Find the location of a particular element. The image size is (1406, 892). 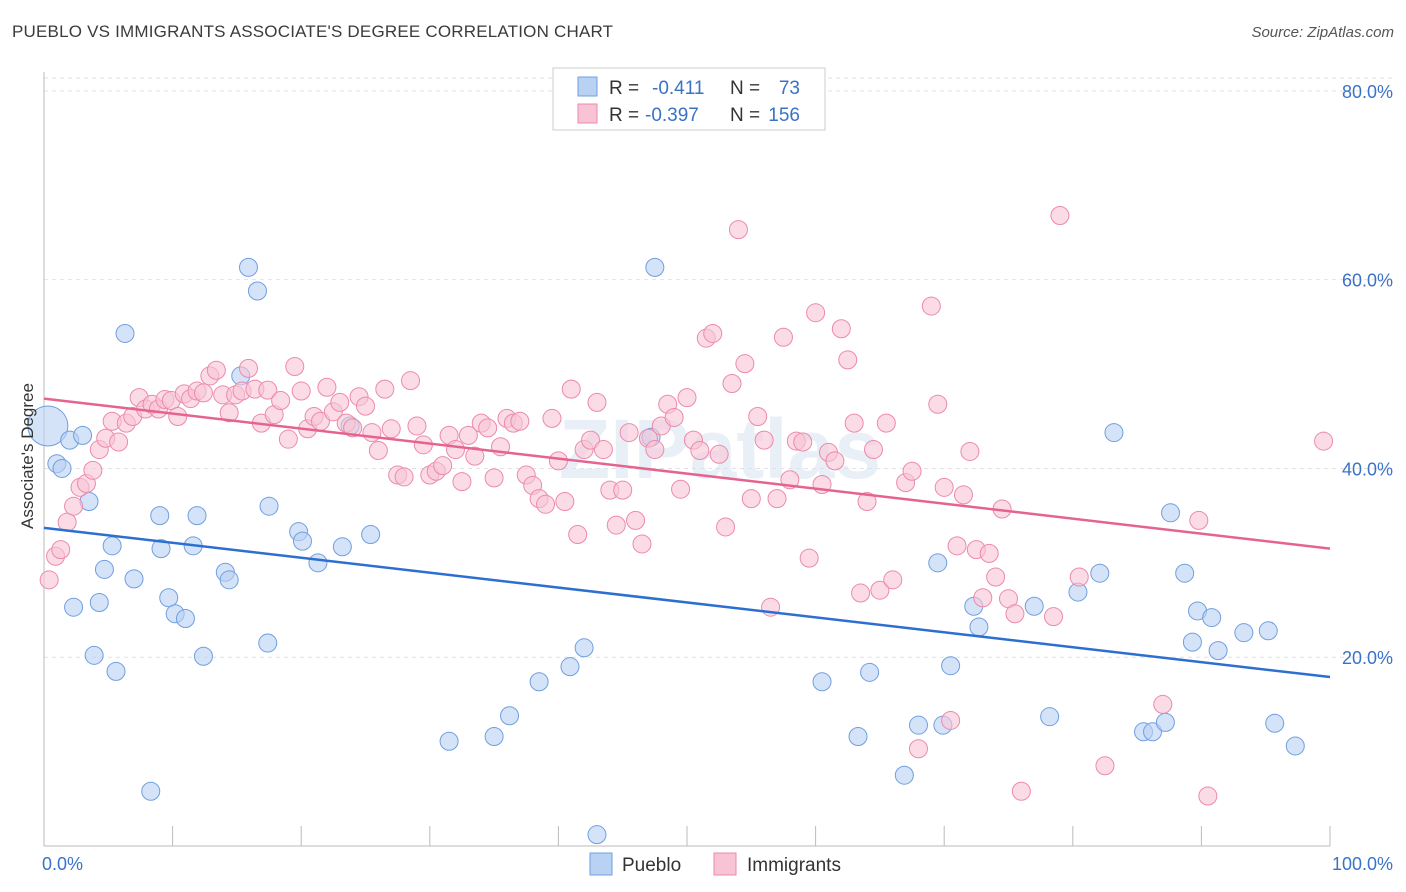

y-tick-labels: 20.0% 40.0% 60.0% 80.0% is located at coordinates (1367, 375).